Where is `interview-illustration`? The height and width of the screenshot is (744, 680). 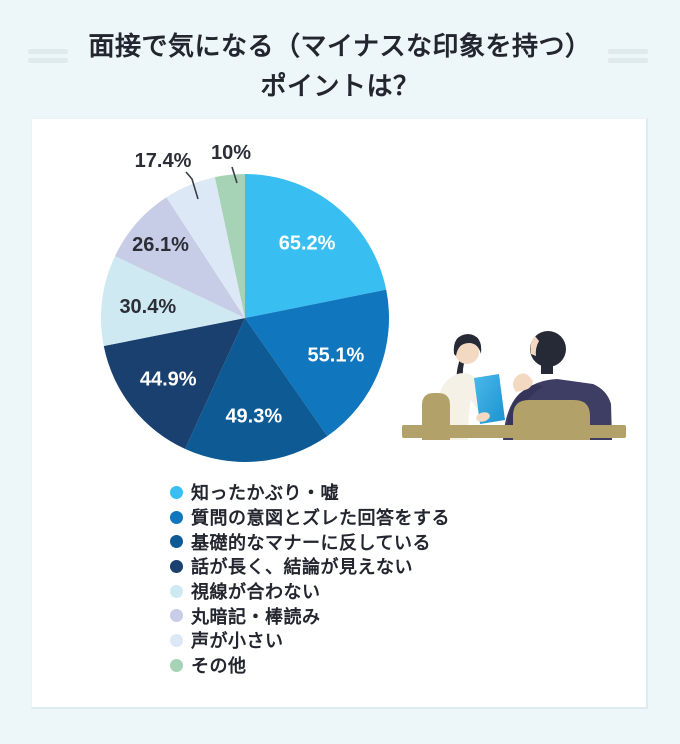 interview-illustration is located at coordinates (514, 385).